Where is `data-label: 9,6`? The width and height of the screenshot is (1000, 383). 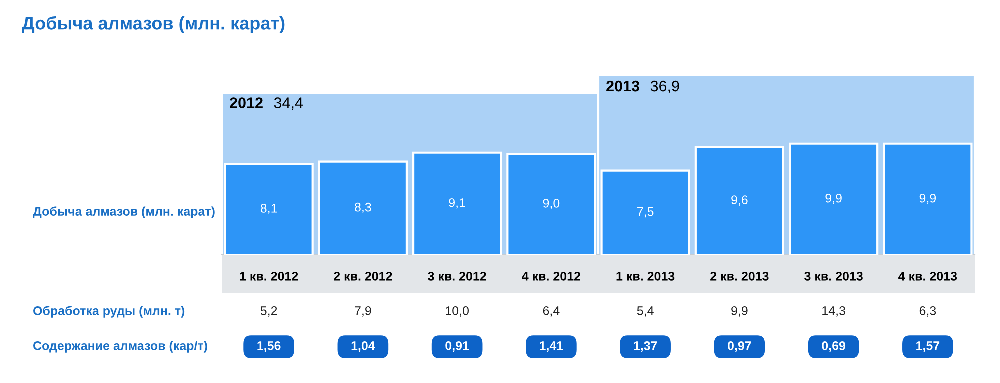 data-label: 9,6 is located at coordinates (740, 201).